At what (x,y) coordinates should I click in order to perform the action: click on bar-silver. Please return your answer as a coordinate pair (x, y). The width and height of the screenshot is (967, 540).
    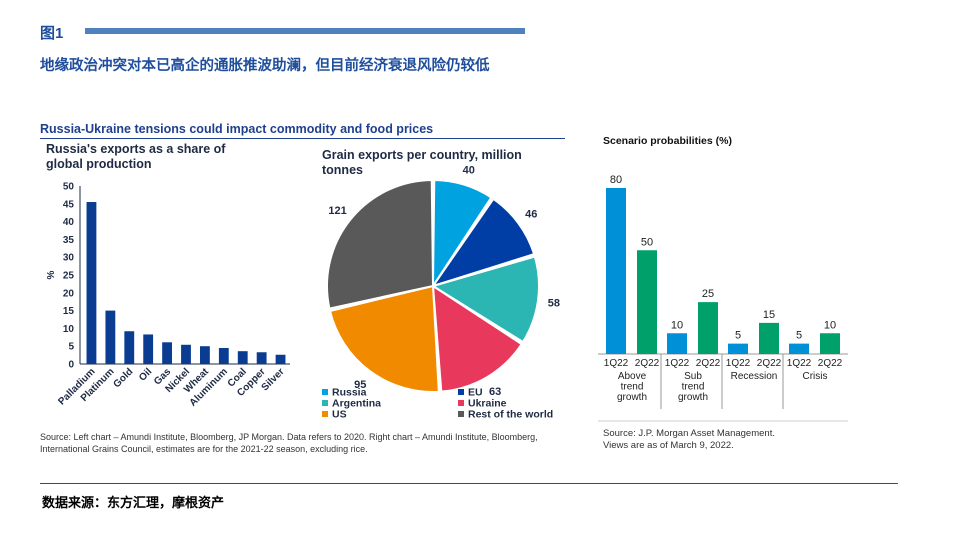
    Looking at the image, I should click on (280, 359).